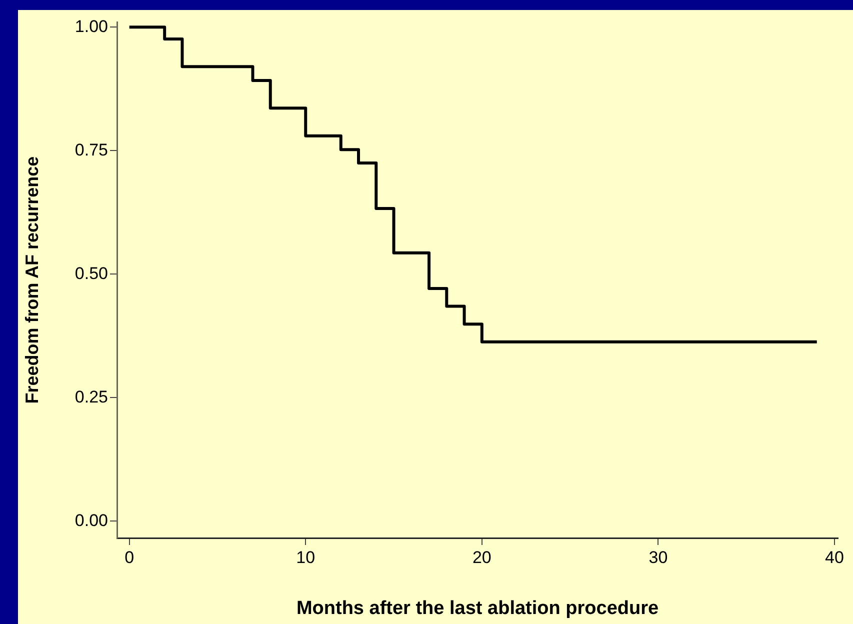 This screenshot has width=853, height=624. What do you see at coordinates (834, 557) in the screenshot?
I see `x-tick-label: 40` at bounding box center [834, 557].